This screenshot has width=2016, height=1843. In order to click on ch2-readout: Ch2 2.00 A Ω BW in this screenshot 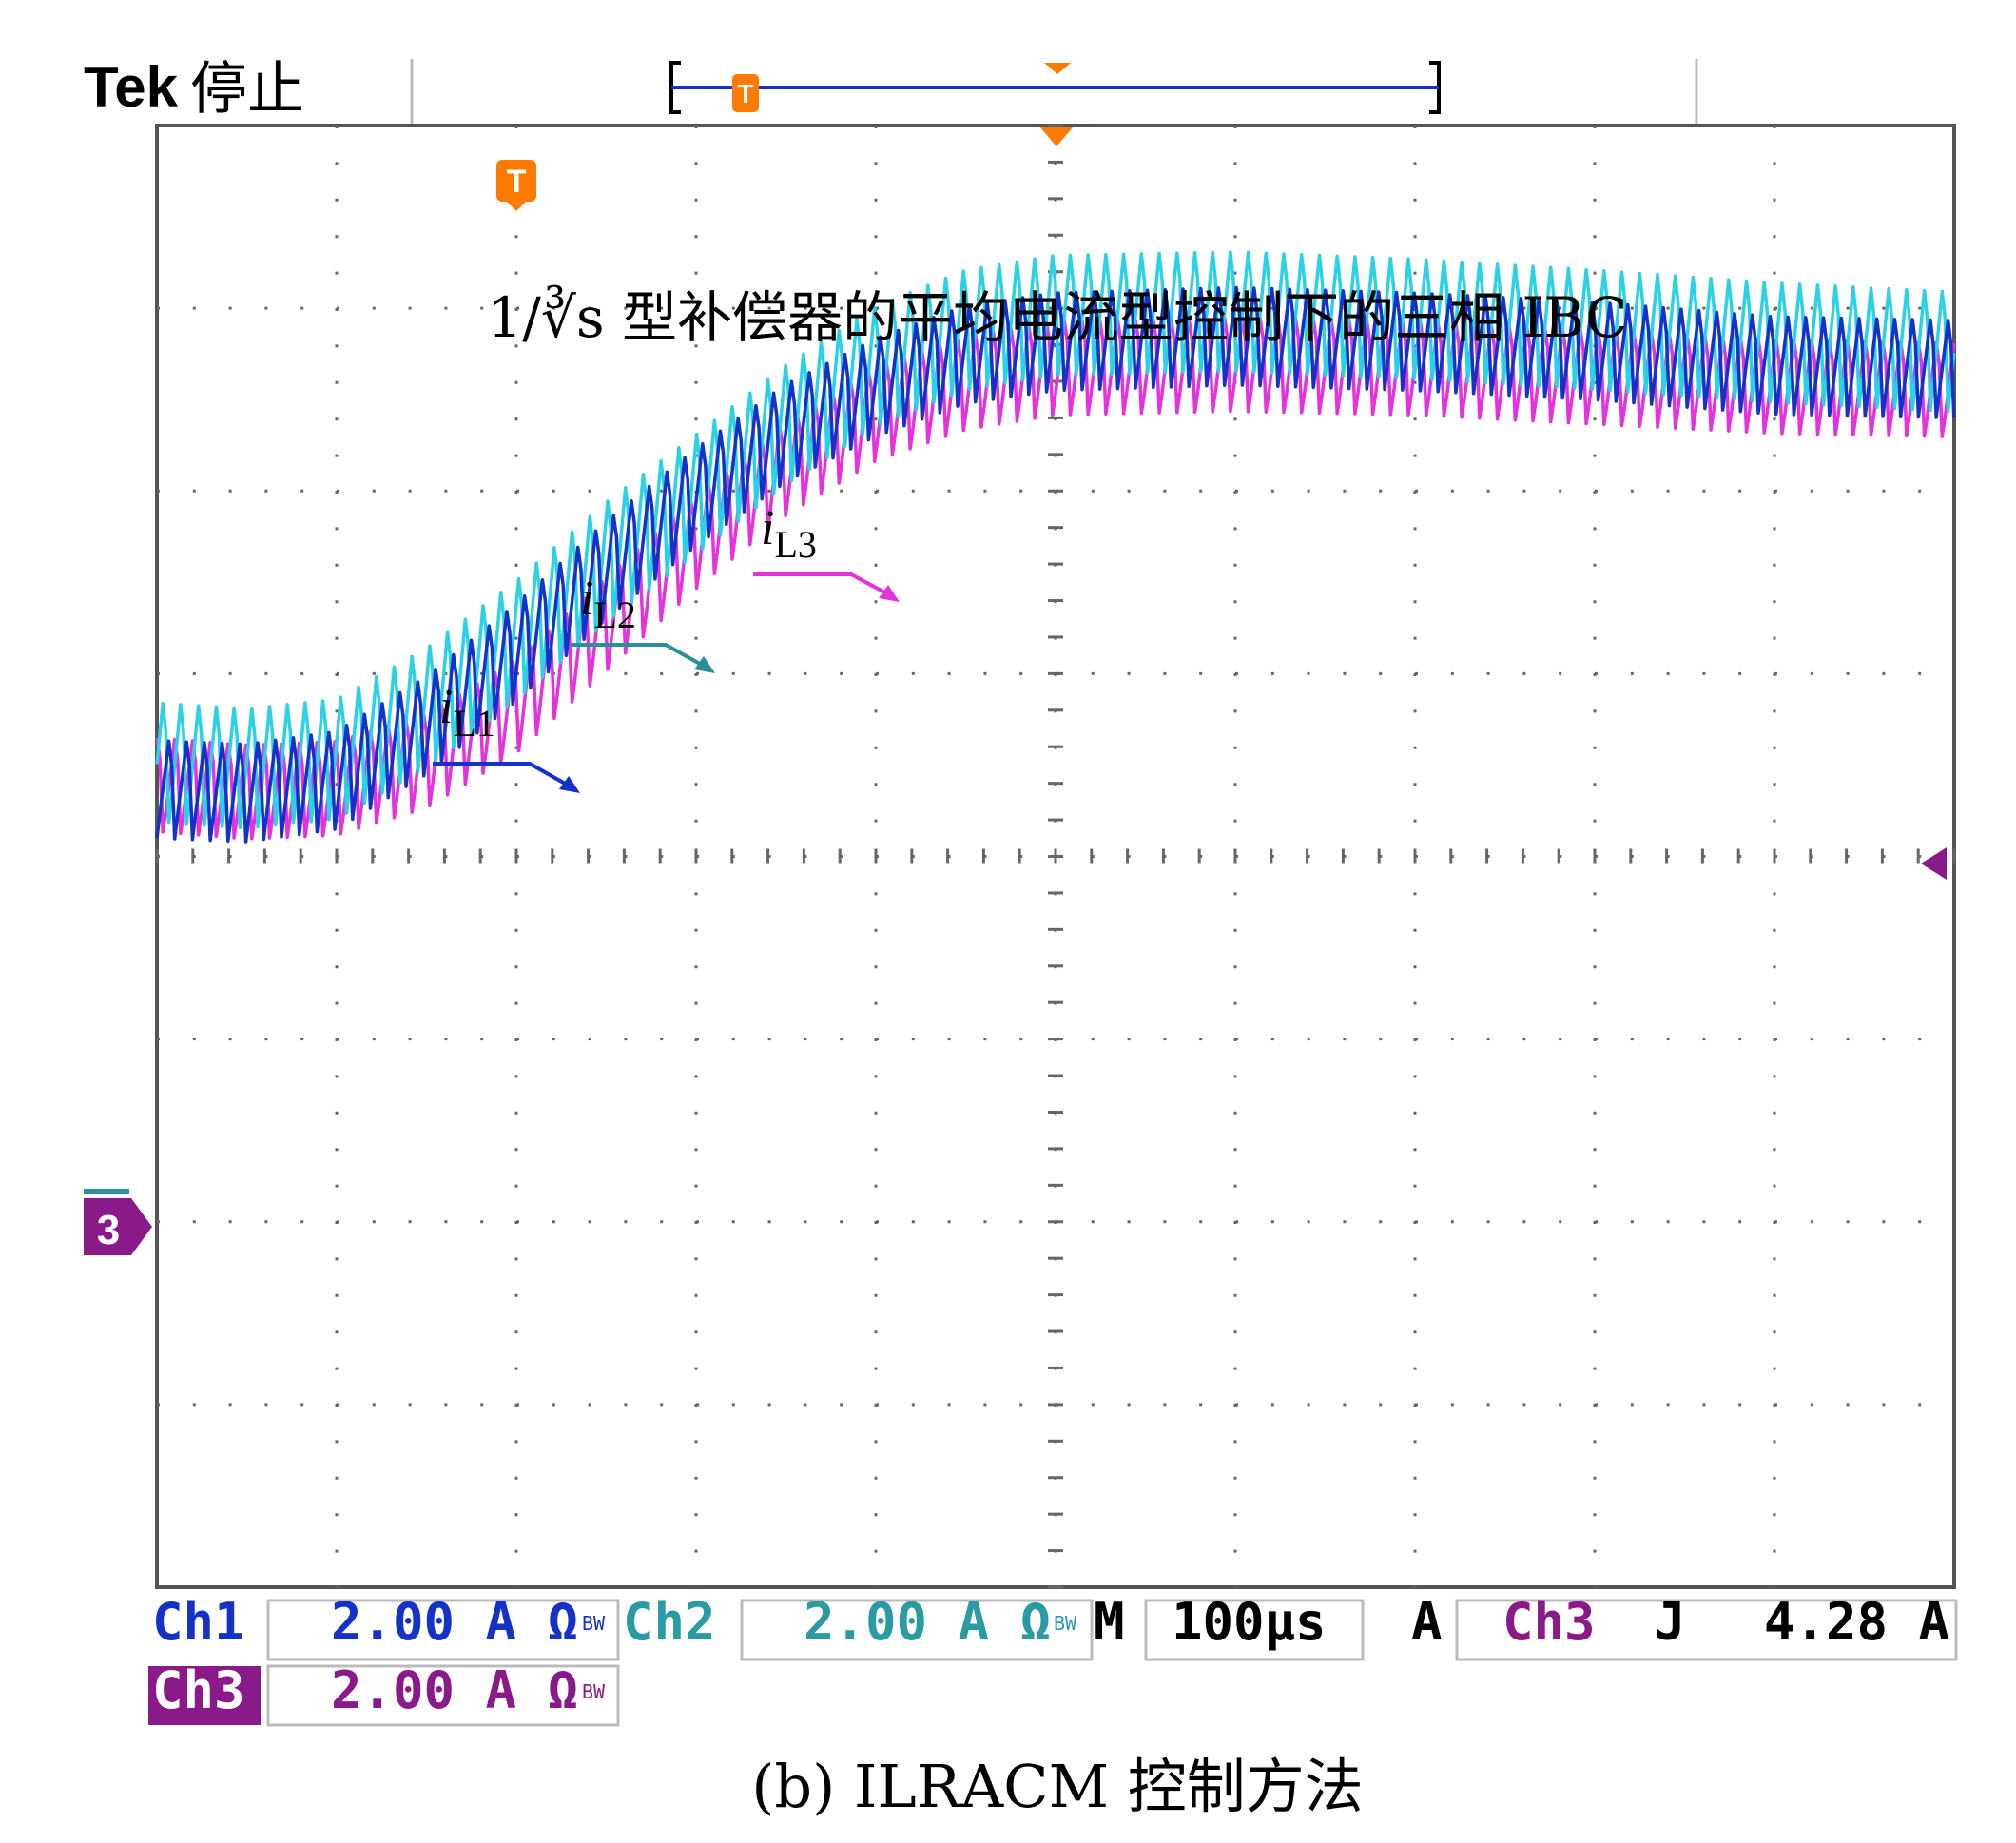, I will do `click(858, 1626)`.